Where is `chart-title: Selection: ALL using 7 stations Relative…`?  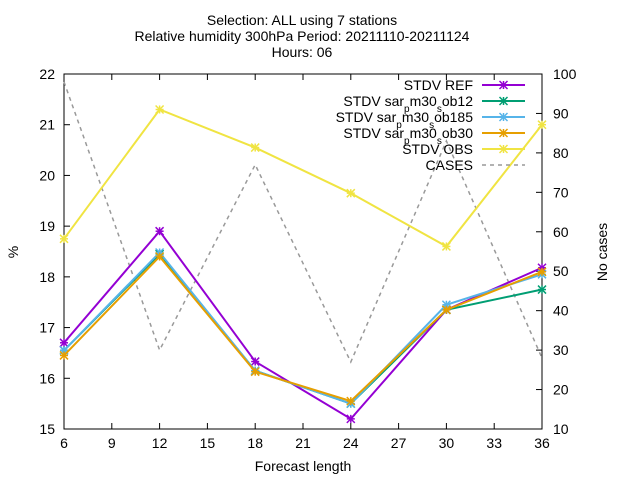 chart-title: Selection: ALL using 7 stations Relative… is located at coordinates (302, 36).